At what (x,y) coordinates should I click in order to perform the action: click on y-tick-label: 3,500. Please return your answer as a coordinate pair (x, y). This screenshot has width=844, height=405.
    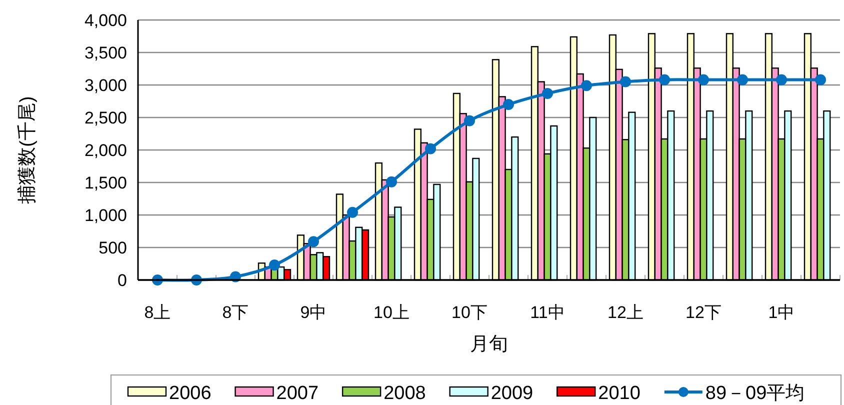
    Looking at the image, I should click on (105, 53).